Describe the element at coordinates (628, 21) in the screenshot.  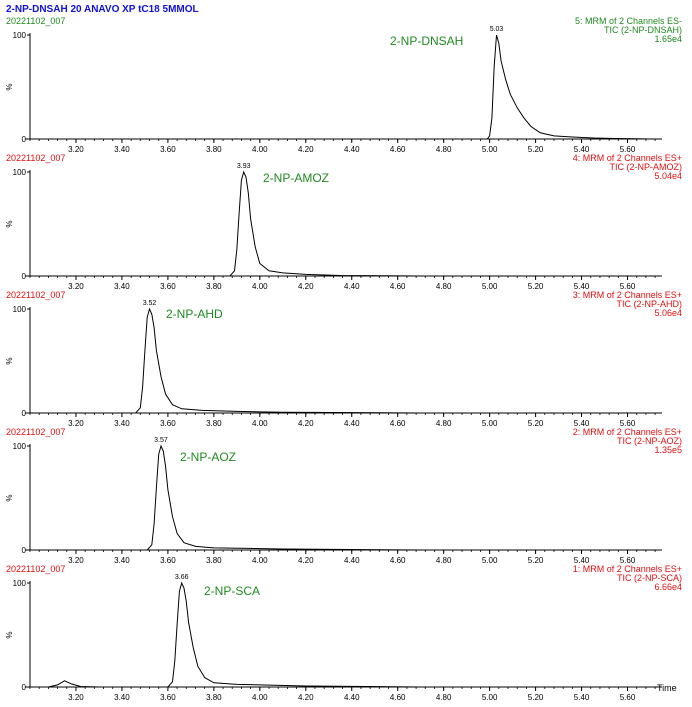
I see `function-label: 5: MRM of 2 Channels ES-` at that location.